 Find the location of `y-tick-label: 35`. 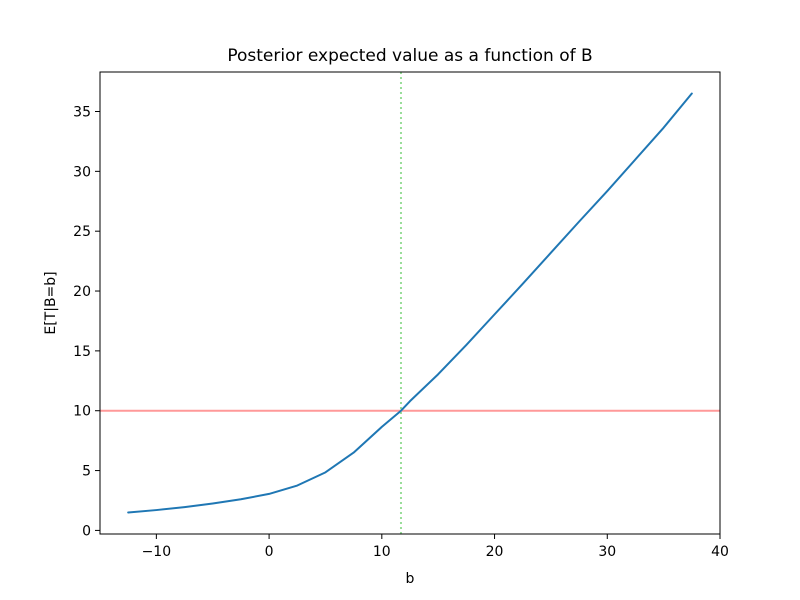

y-tick-label: 35 is located at coordinates (82, 112).